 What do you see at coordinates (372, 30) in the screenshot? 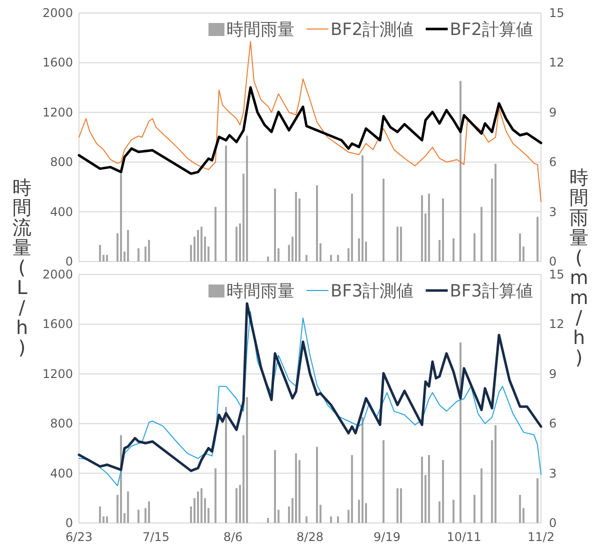
I see `legend-label: BF2計測値` at bounding box center [372, 30].